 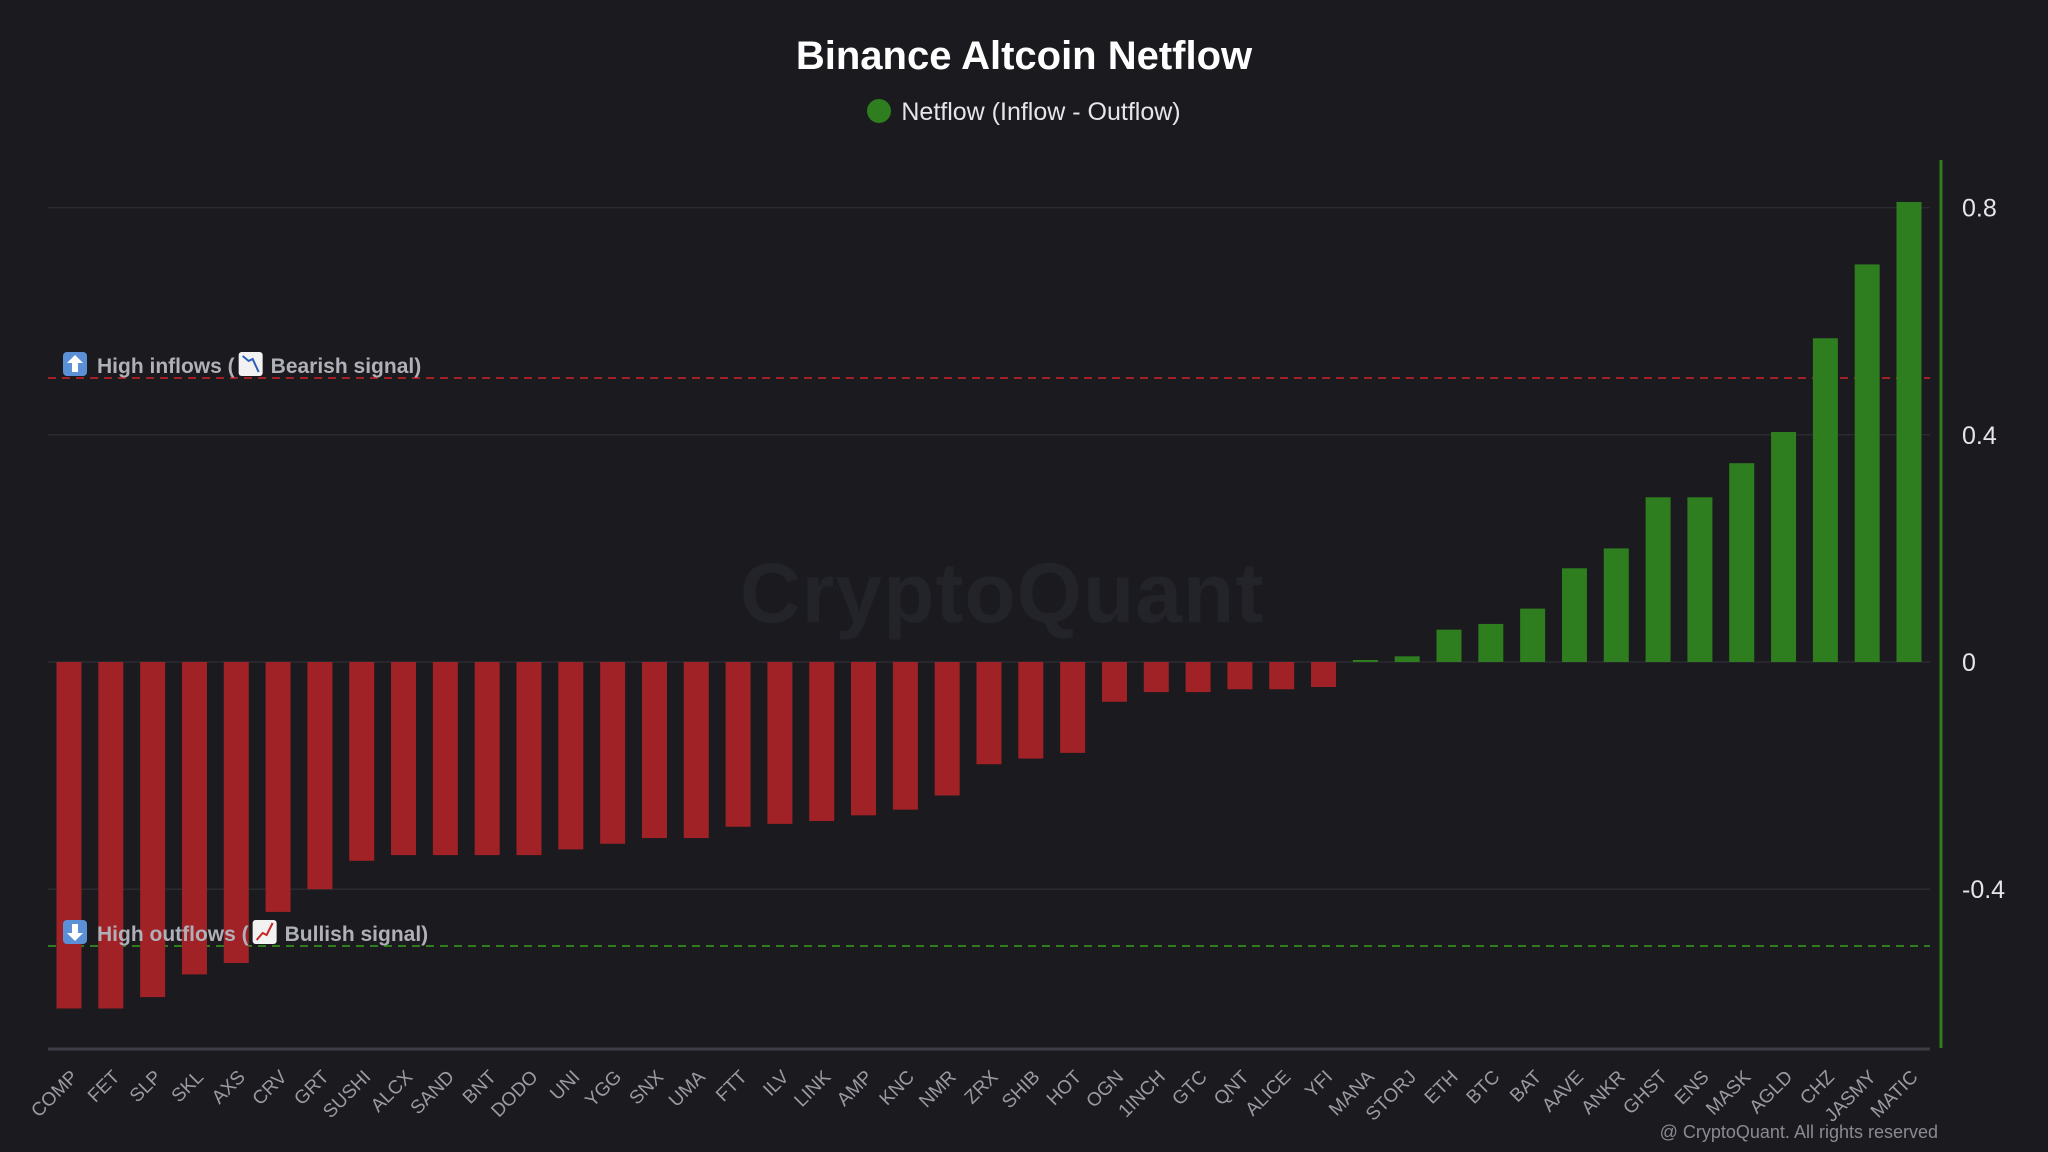 What do you see at coordinates (1645, 1092) in the screenshot?
I see `x-tick-label: GHST` at bounding box center [1645, 1092].